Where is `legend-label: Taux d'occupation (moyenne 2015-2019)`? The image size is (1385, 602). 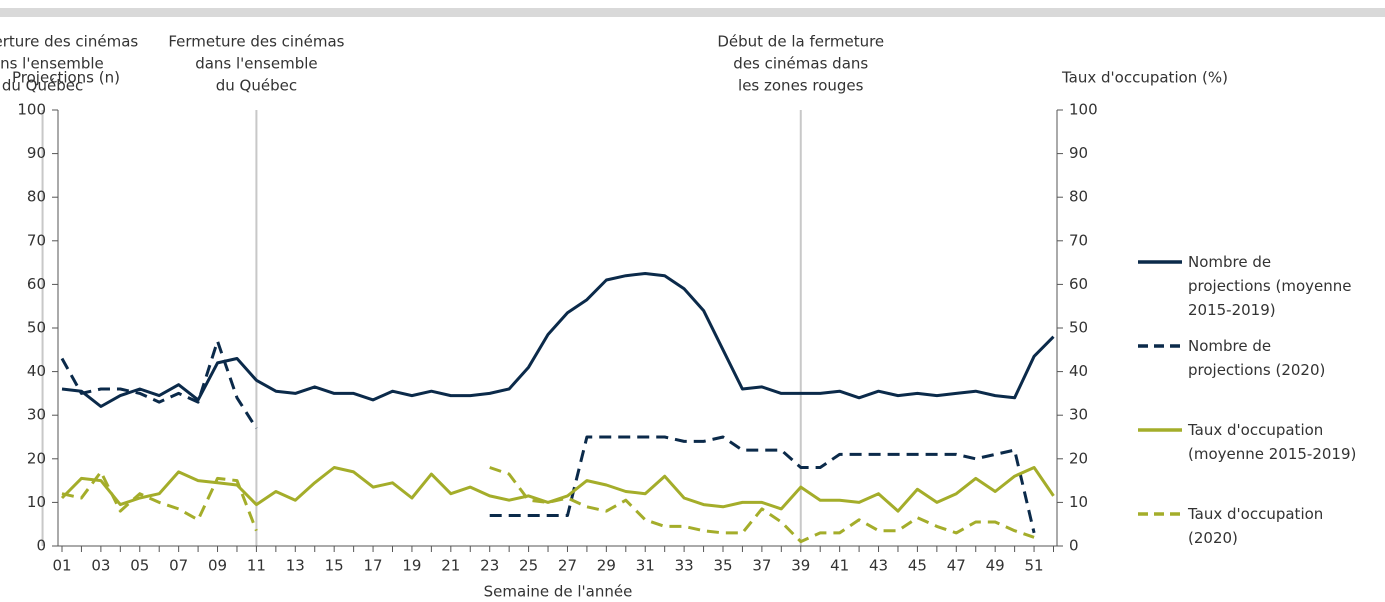
legend-label: Taux d'occupation (moyenne 2015-2019) is located at coordinates (1272, 442).